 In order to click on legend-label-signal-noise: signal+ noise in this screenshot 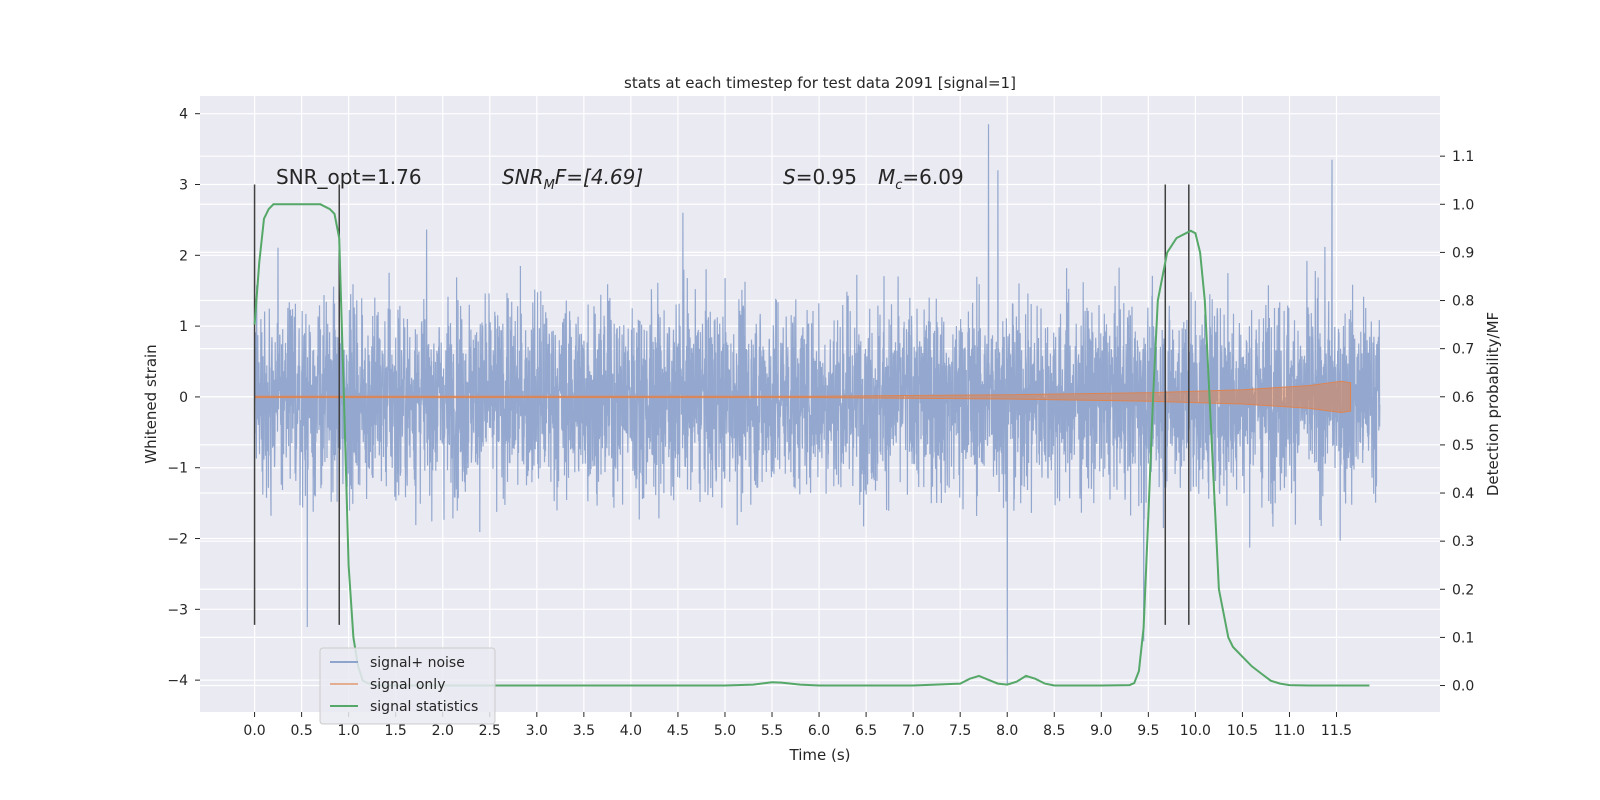, I will do `click(417, 663)`.